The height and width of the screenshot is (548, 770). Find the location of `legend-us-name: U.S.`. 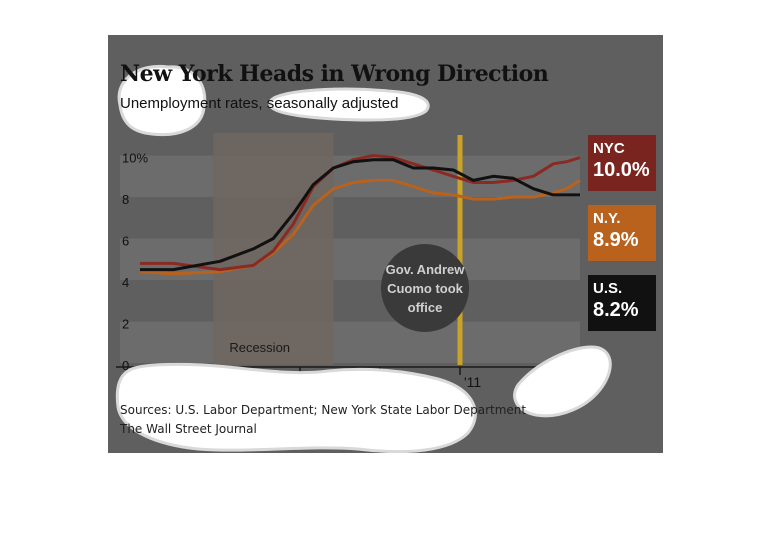

legend-us-name: U.S. is located at coordinates (608, 288).